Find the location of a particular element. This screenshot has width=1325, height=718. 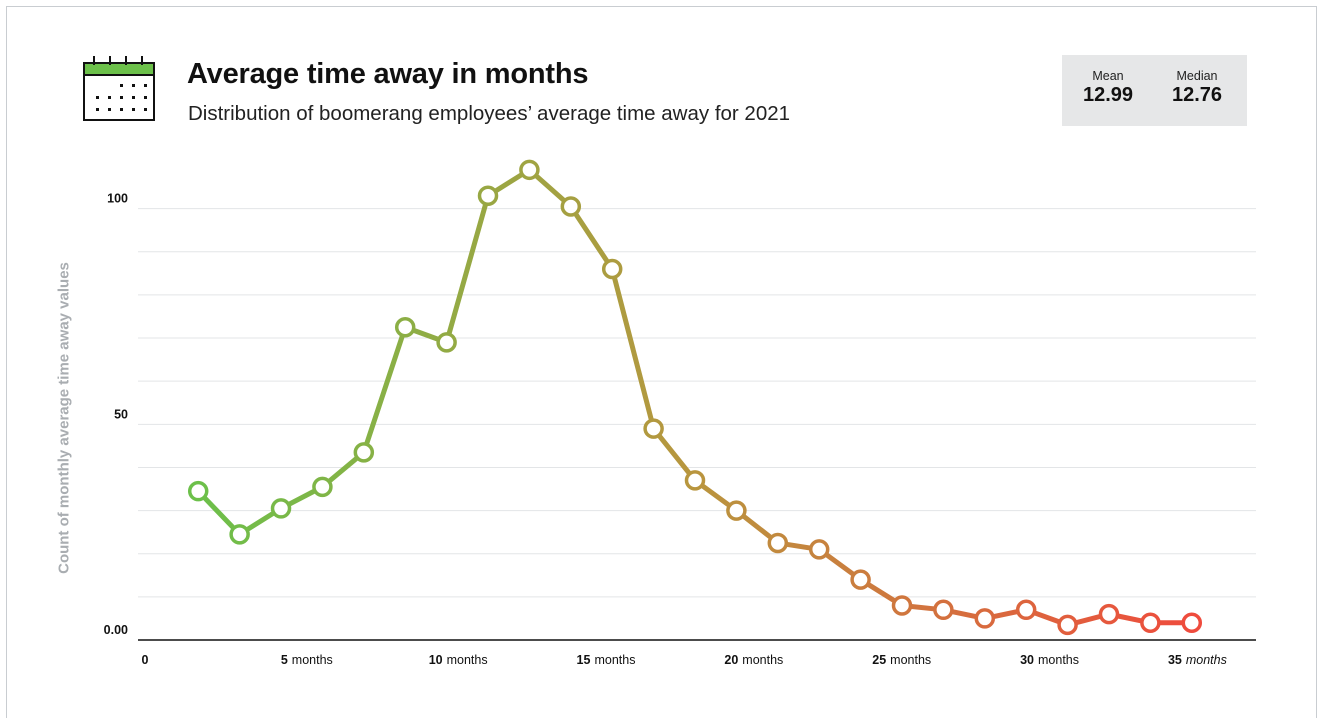

x-tick-label: 30 months is located at coordinates (1049, 660).